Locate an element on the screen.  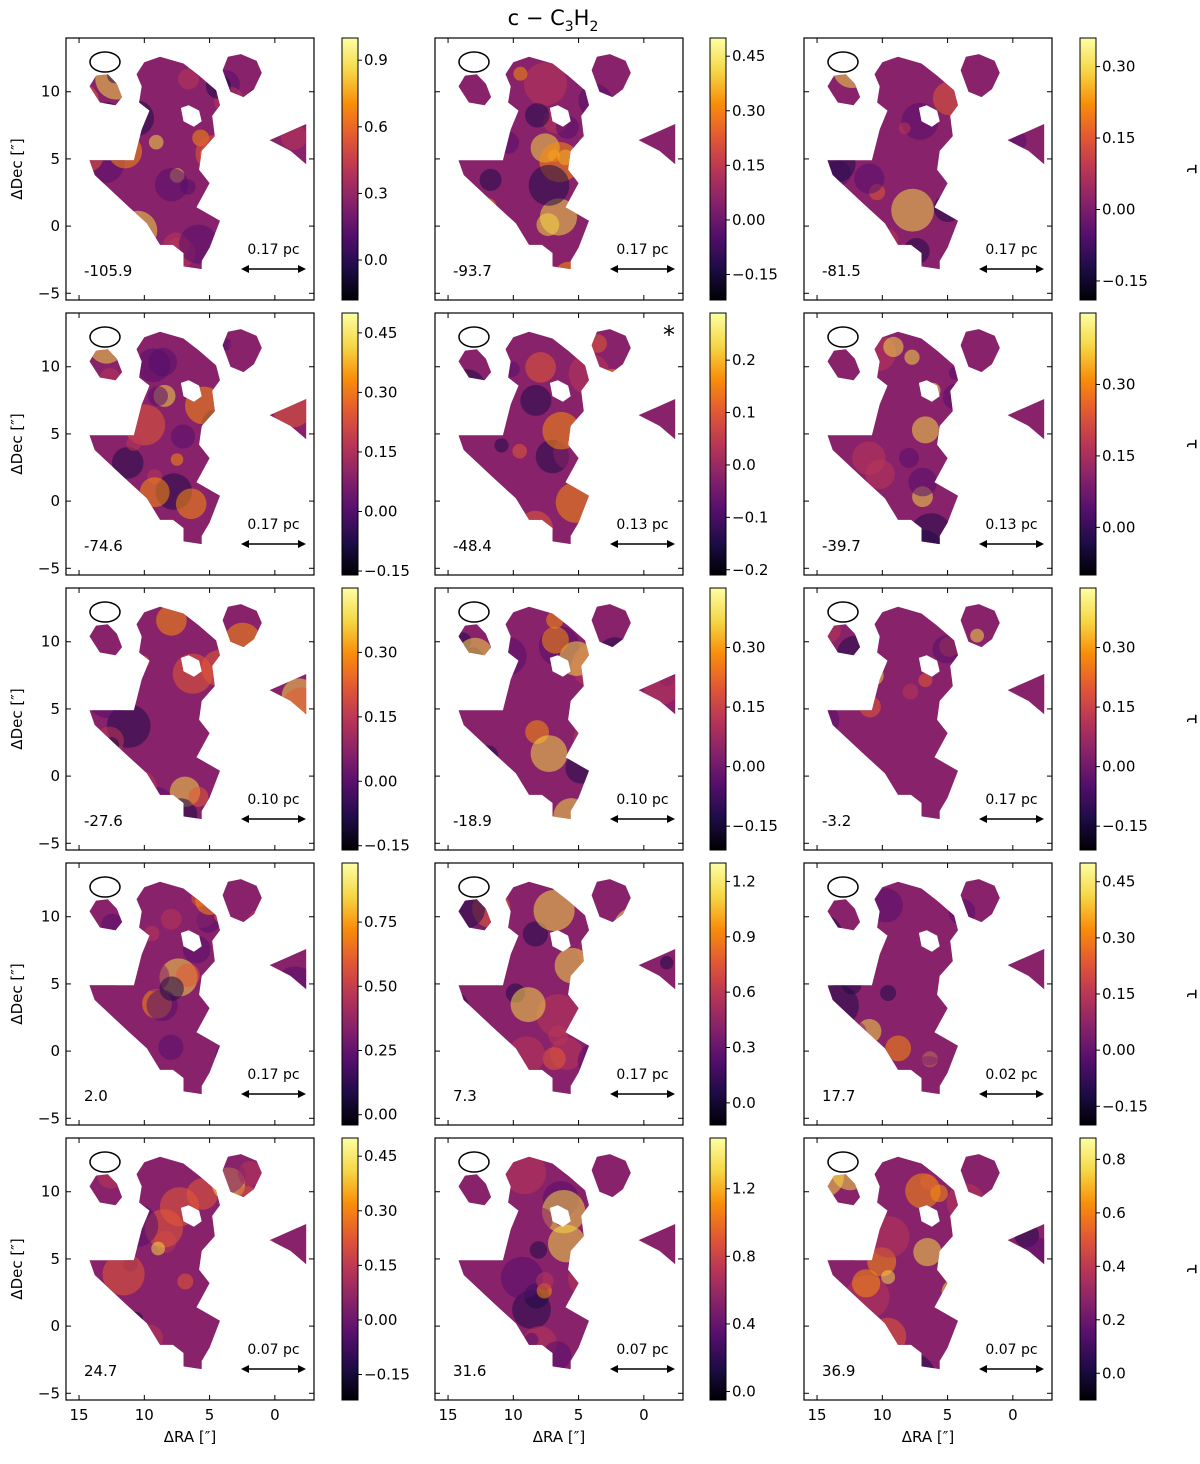
y-tick-label: −5 is located at coordinates (49, 1393).